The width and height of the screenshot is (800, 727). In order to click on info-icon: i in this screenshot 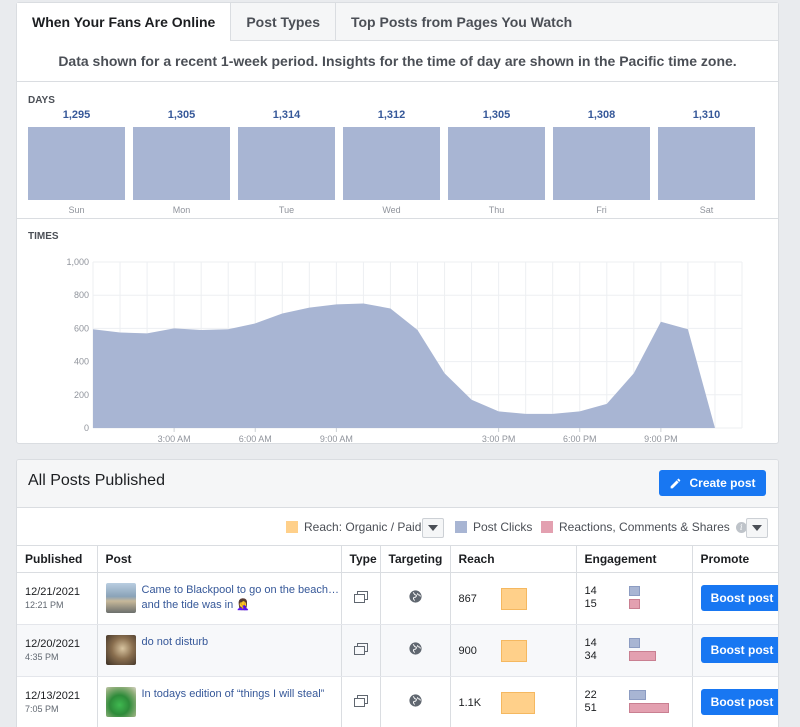, I will do `click(741, 527)`.